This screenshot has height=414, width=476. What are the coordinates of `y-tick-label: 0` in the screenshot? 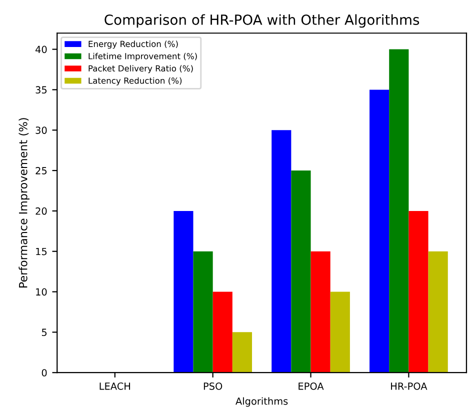 It's located at (44, 372).